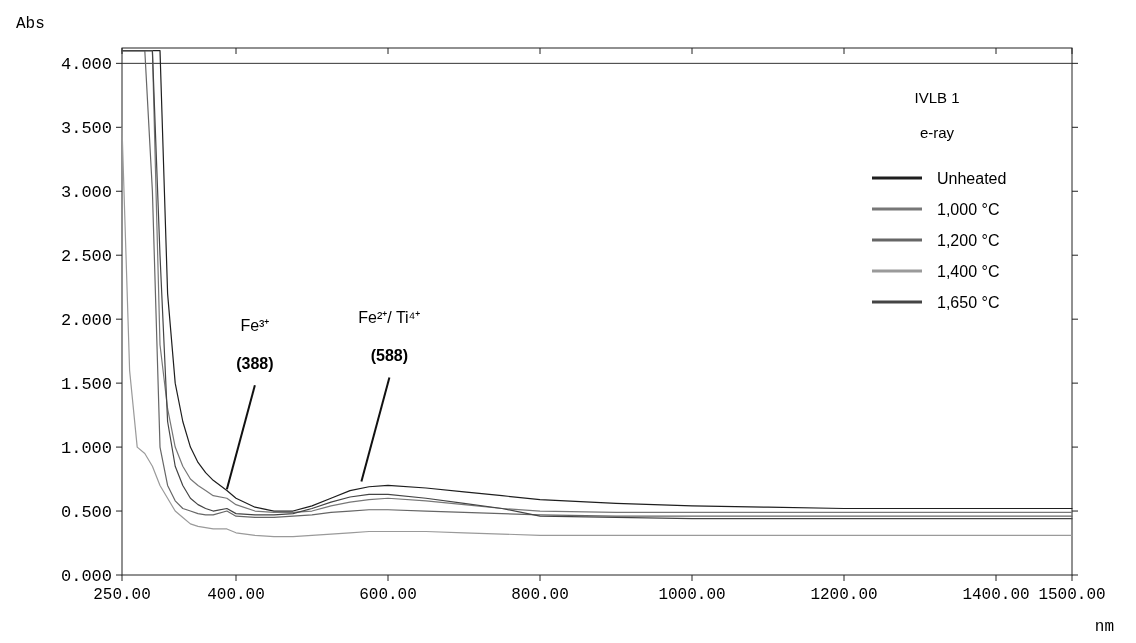 This screenshot has height=643, width=1136. Describe the element at coordinates (86, 129) in the screenshot. I see `y-tick-label: 3.500` at that location.